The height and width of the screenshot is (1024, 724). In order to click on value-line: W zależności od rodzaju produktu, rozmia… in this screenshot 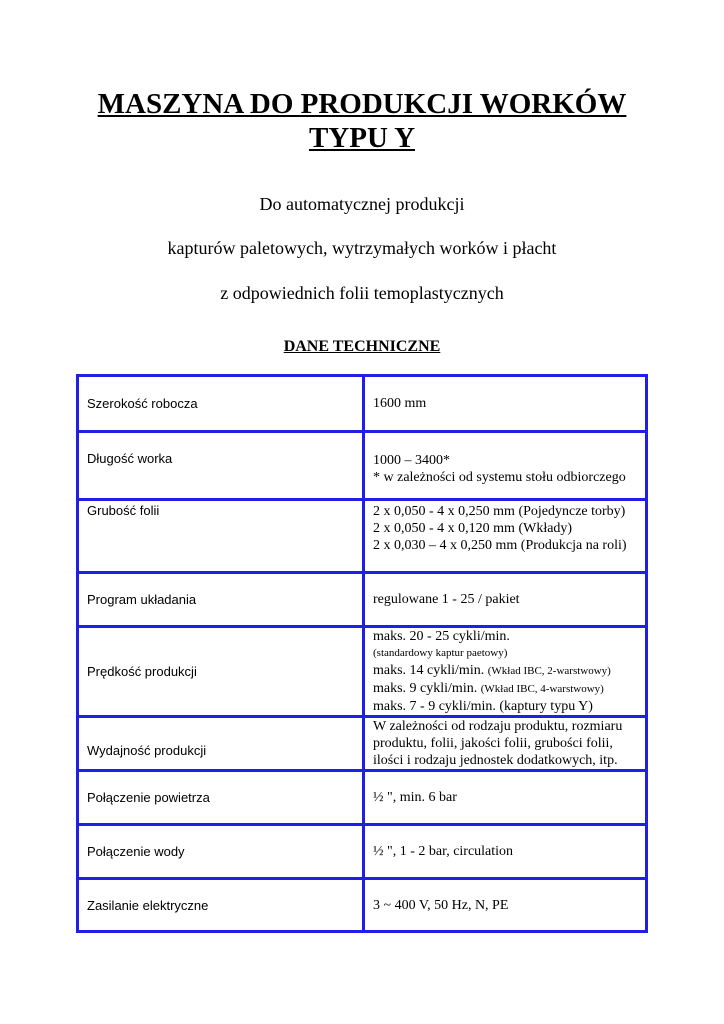, I will do `click(498, 726)`.